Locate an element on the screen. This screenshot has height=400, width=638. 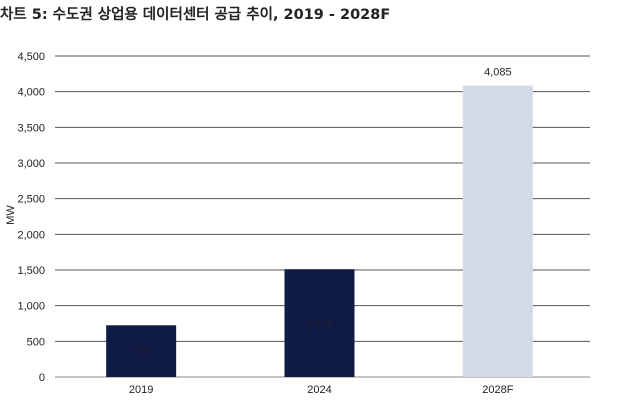
bar-2028F is located at coordinates (497, 231).